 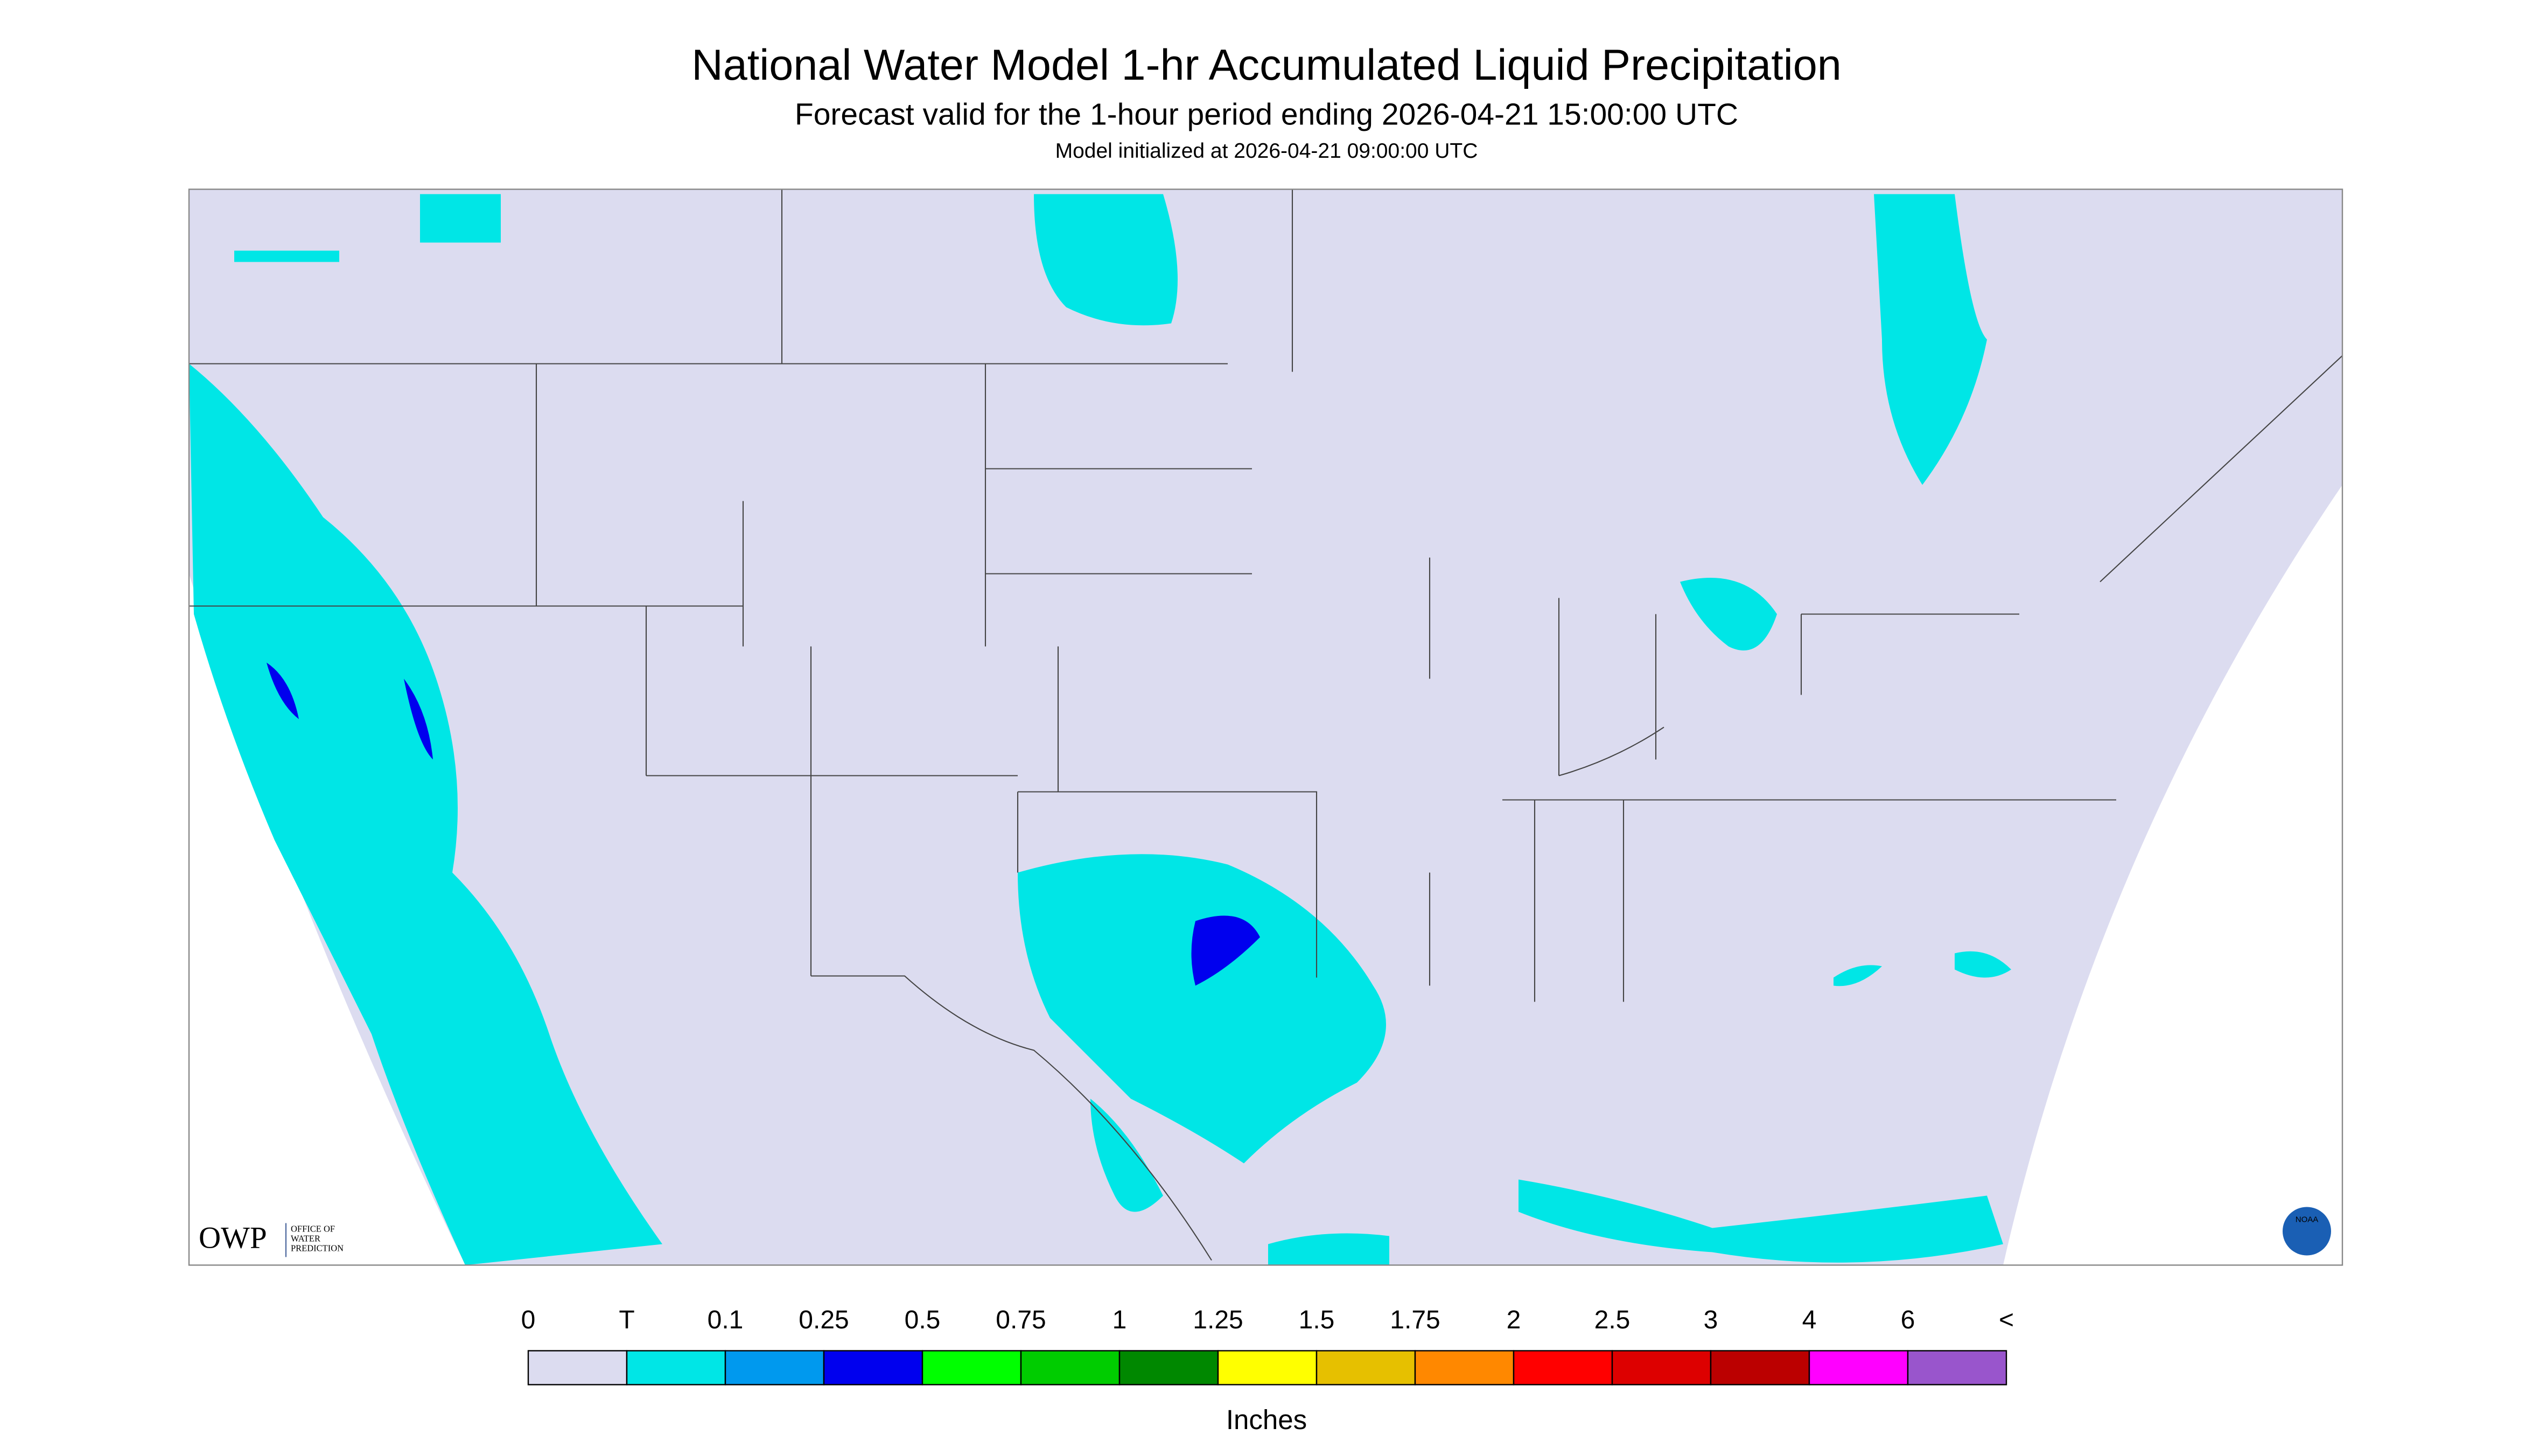 What do you see at coordinates (824, 1320) in the screenshot?
I see `legend-label: 0.25` at bounding box center [824, 1320].